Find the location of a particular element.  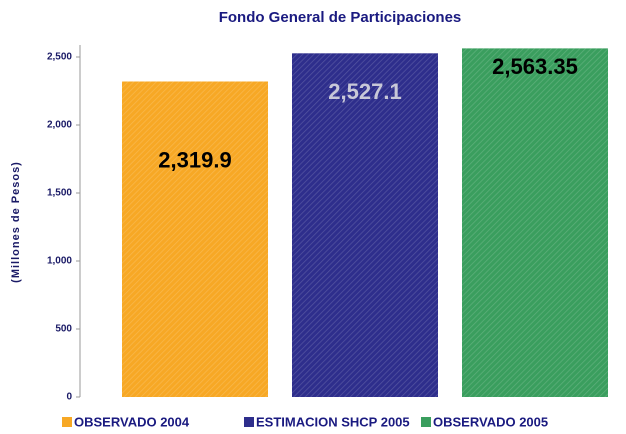

y-tick-label: 2,000 is located at coordinates (59, 125).